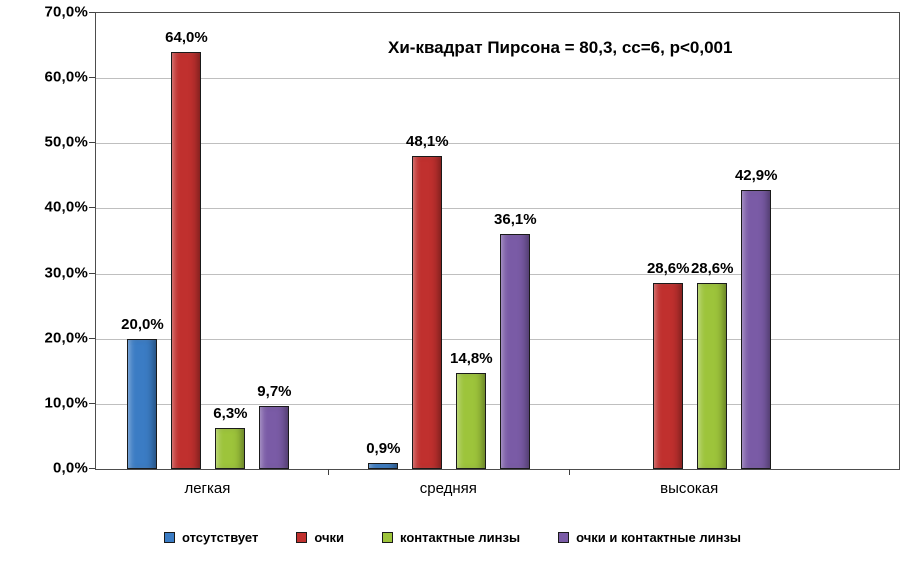  What do you see at coordinates (427, 312) in the screenshot?
I see `bar-очки-средняя` at bounding box center [427, 312].